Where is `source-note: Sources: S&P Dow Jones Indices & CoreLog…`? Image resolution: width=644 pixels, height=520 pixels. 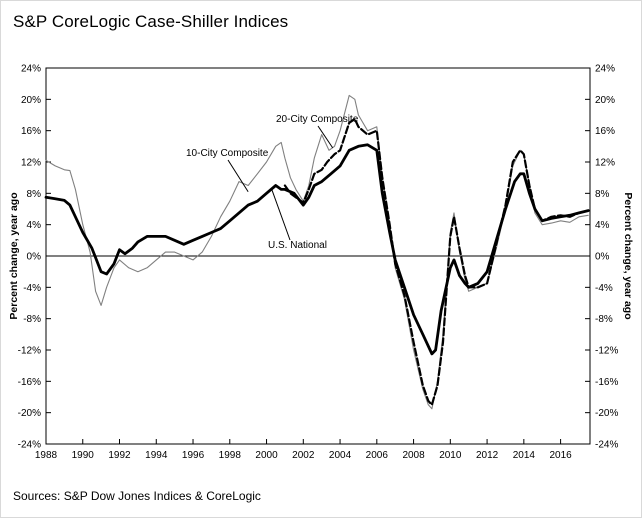 source-note: Sources: S&P Dow Jones Indices & CoreLog… is located at coordinates (137, 496).